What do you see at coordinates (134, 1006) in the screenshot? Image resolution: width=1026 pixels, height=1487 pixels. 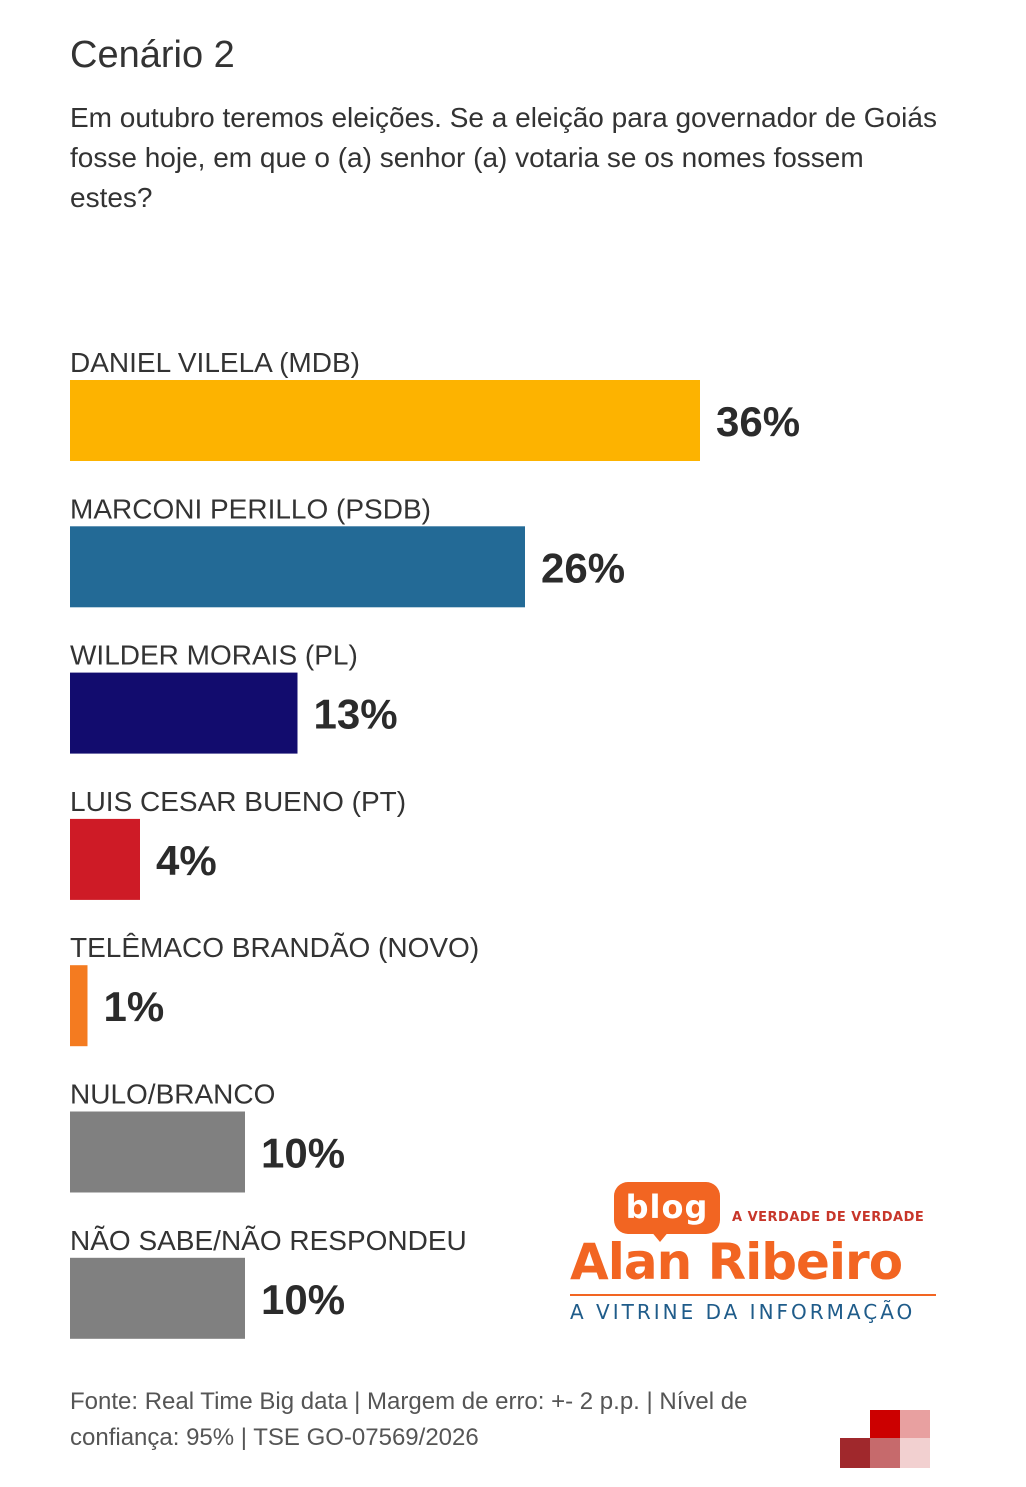 I see `bar-value-label: 1%` at bounding box center [134, 1006].